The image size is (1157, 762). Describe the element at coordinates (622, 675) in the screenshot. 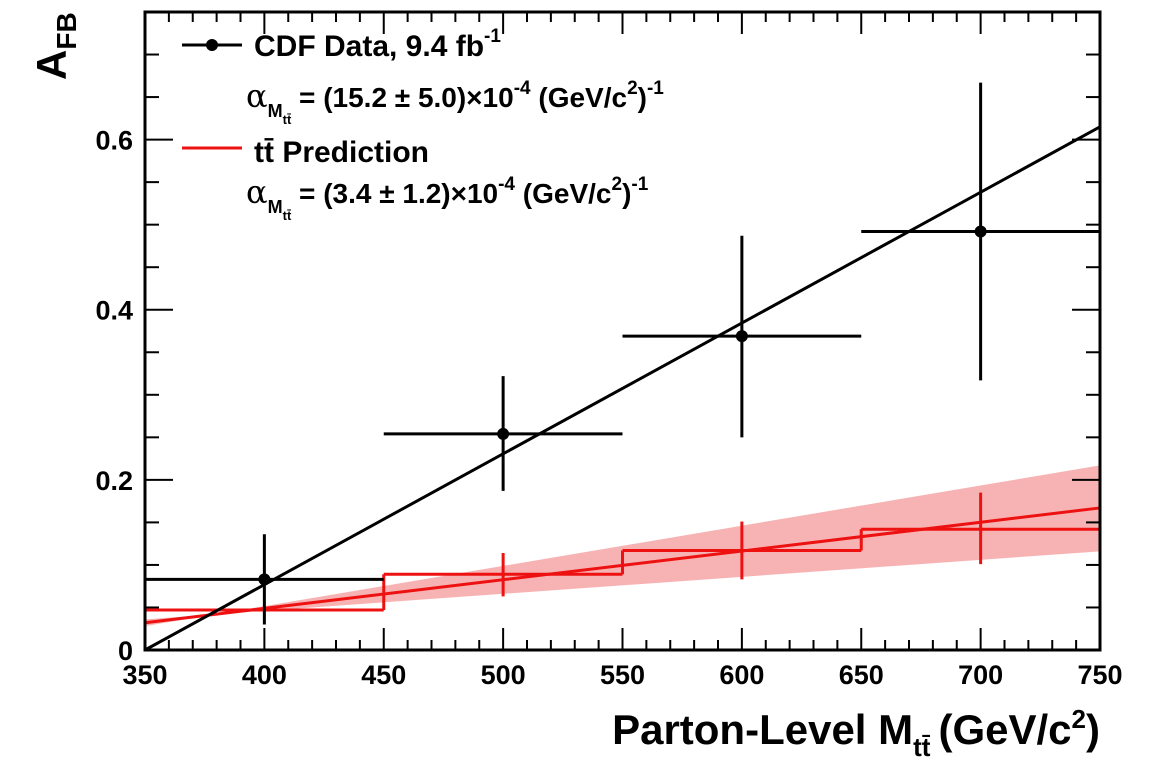

I see `x-tick-label: 550` at that location.